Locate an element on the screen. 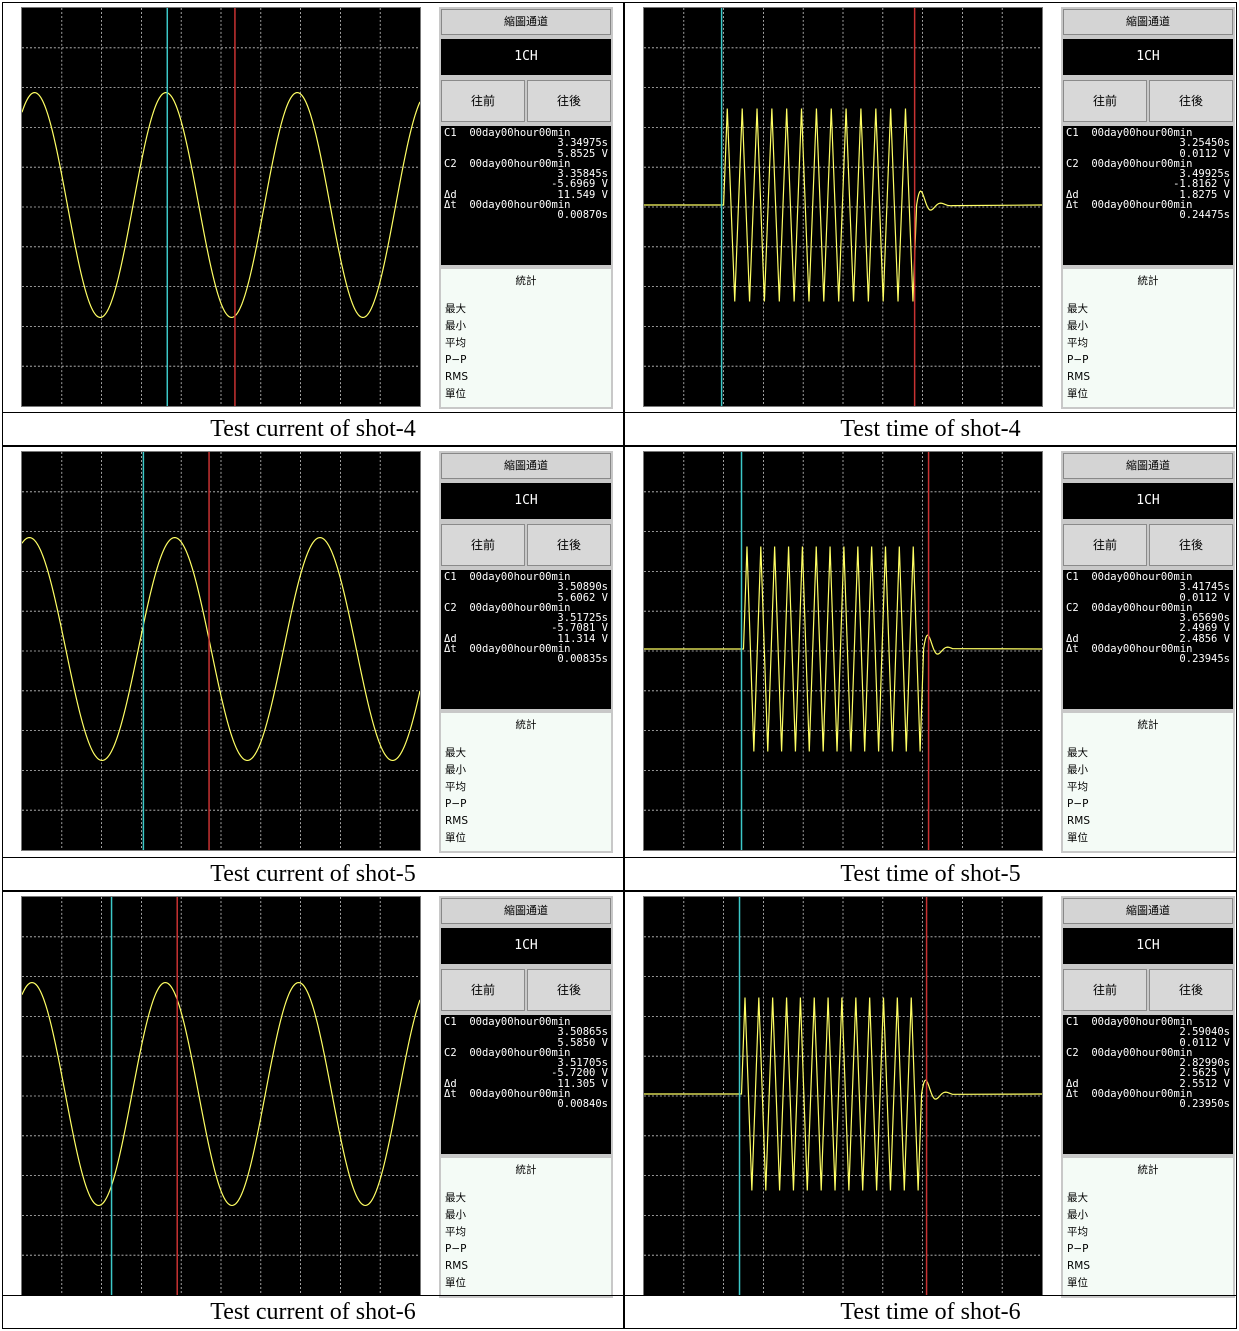 The height and width of the screenshot is (1331, 1239). delta-d-value: 11.314 V is located at coordinates (582, 639).